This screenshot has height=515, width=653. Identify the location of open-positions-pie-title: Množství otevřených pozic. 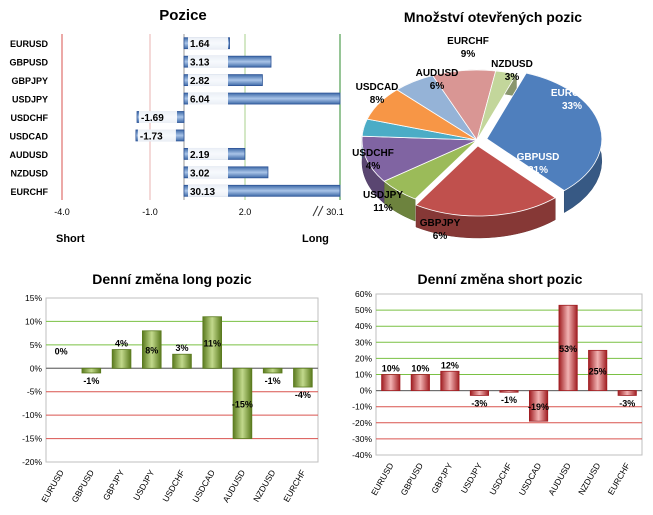
(493, 17).